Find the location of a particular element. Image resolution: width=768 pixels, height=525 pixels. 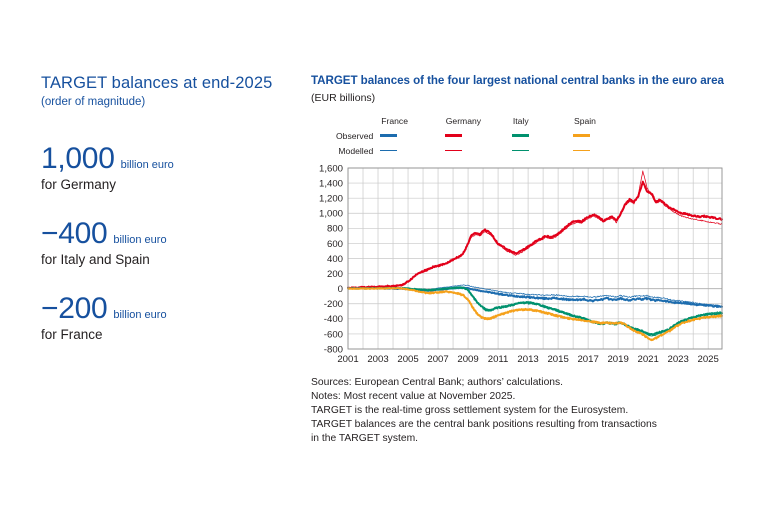

y-axis-tick-label: 800 is located at coordinates (335, 229).